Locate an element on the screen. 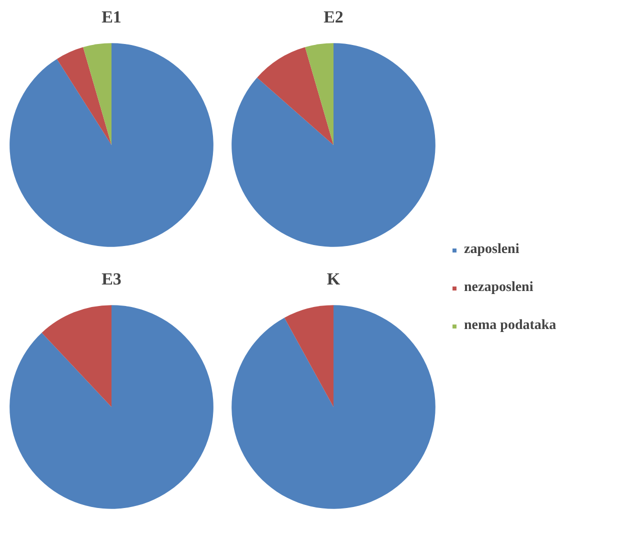  legend-label: zaposleni is located at coordinates (492, 250).